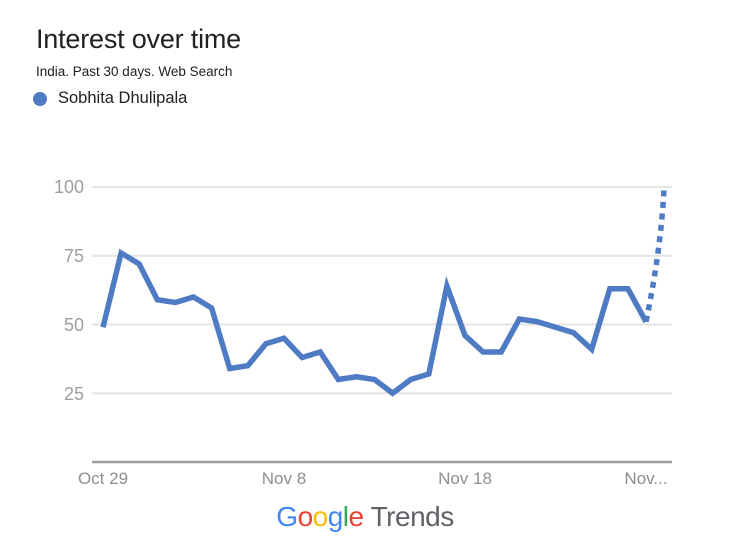  What do you see at coordinates (134, 71) in the screenshot?
I see `chart-subtitle: India. Past 30 days. Web Search` at bounding box center [134, 71].